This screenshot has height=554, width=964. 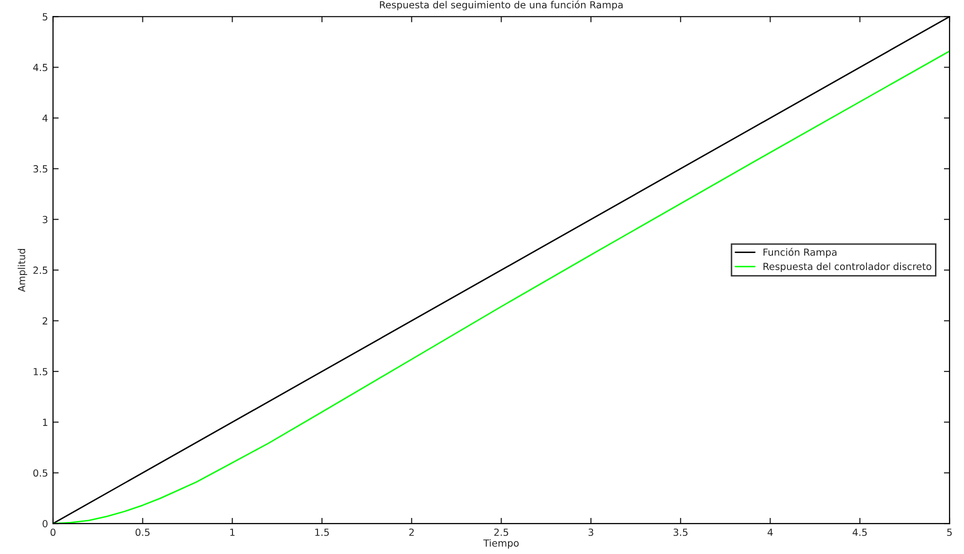 I want to click on x-tick-label: 0.5, so click(x=143, y=532).